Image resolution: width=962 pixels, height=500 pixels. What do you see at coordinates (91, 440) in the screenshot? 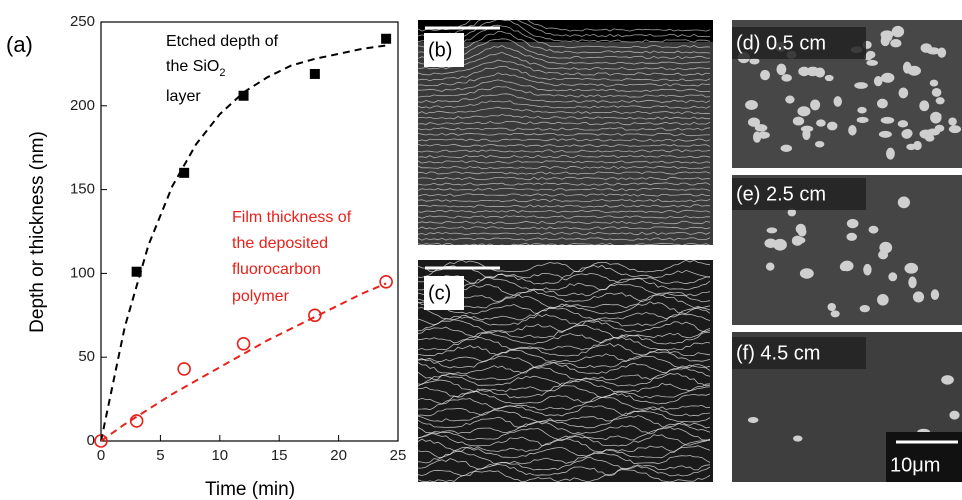
I see `y-tick-label: 0` at bounding box center [91, 440].